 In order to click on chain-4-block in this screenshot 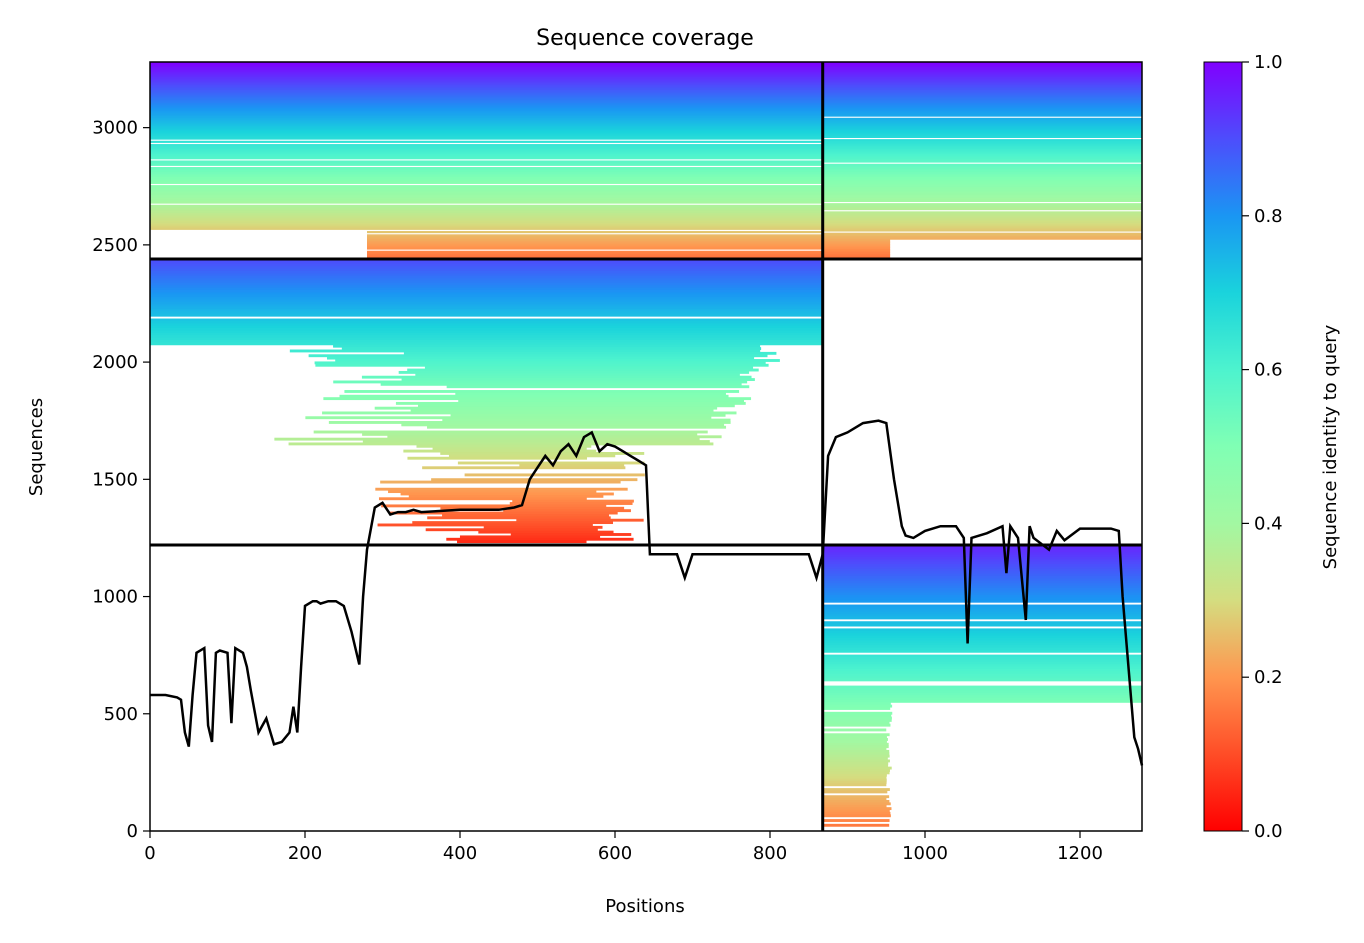, I will do `click(982, 685)`.